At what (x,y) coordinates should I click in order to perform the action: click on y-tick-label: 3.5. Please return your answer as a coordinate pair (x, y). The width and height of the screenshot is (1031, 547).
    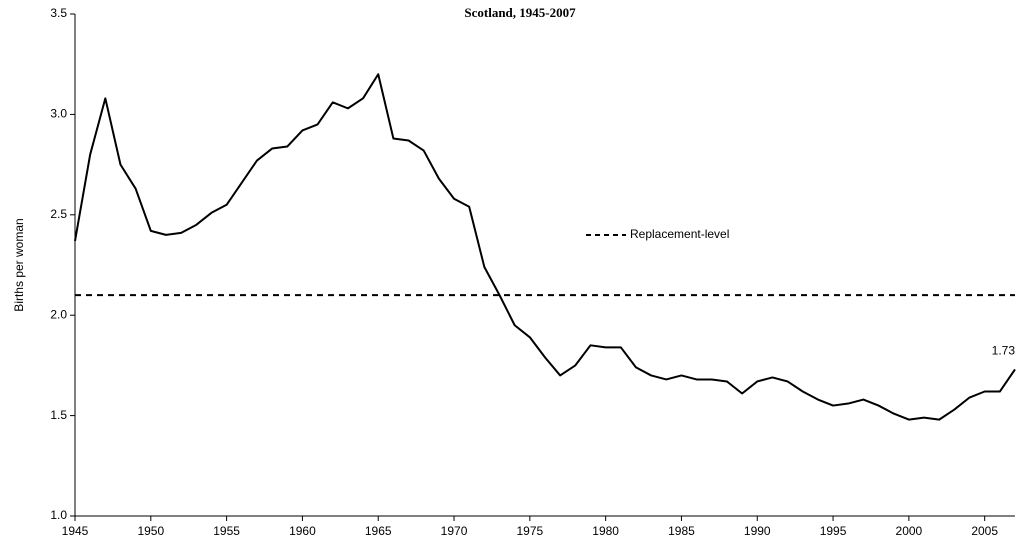
    Looking at the image, I should click on (58, 13).